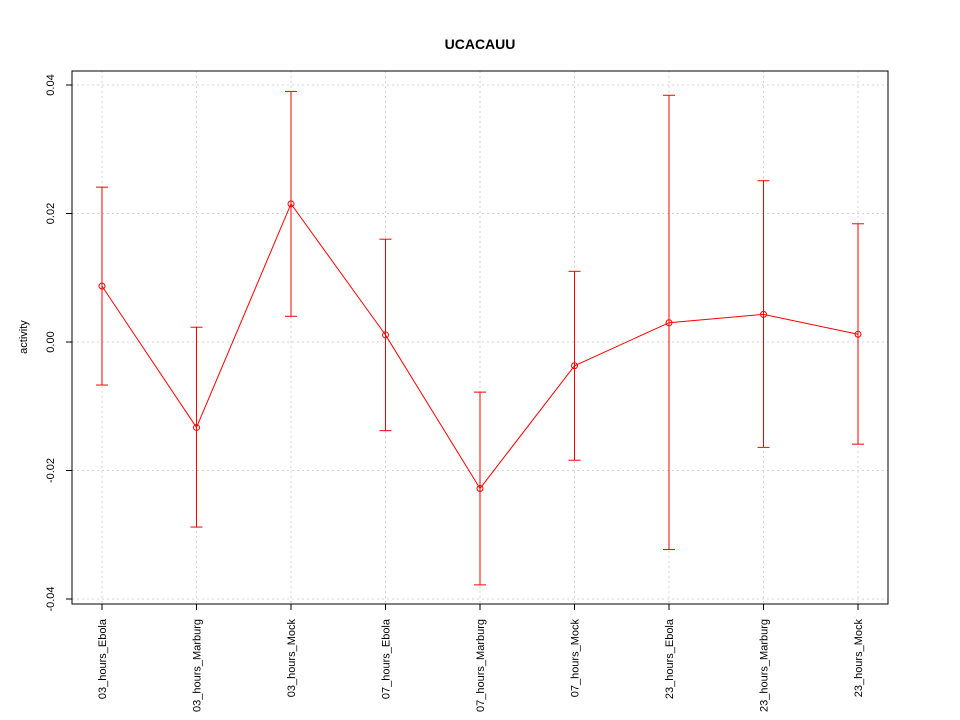 Image resolution: width=960 pixels, height=720 pixels. I want to click on y-tick-label: 0.00, so click(51, 341).